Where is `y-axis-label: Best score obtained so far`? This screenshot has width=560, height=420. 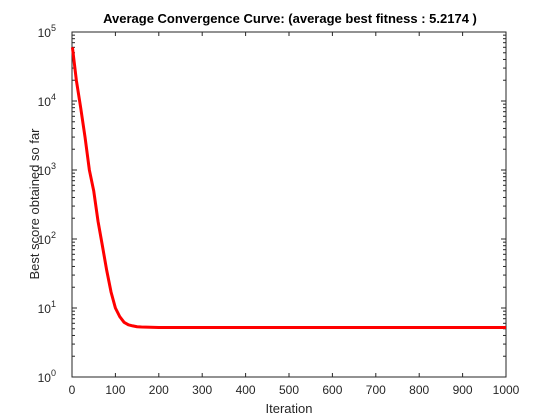 y-axis-label: Best score obtained so far is located at coordinates (34, 204).